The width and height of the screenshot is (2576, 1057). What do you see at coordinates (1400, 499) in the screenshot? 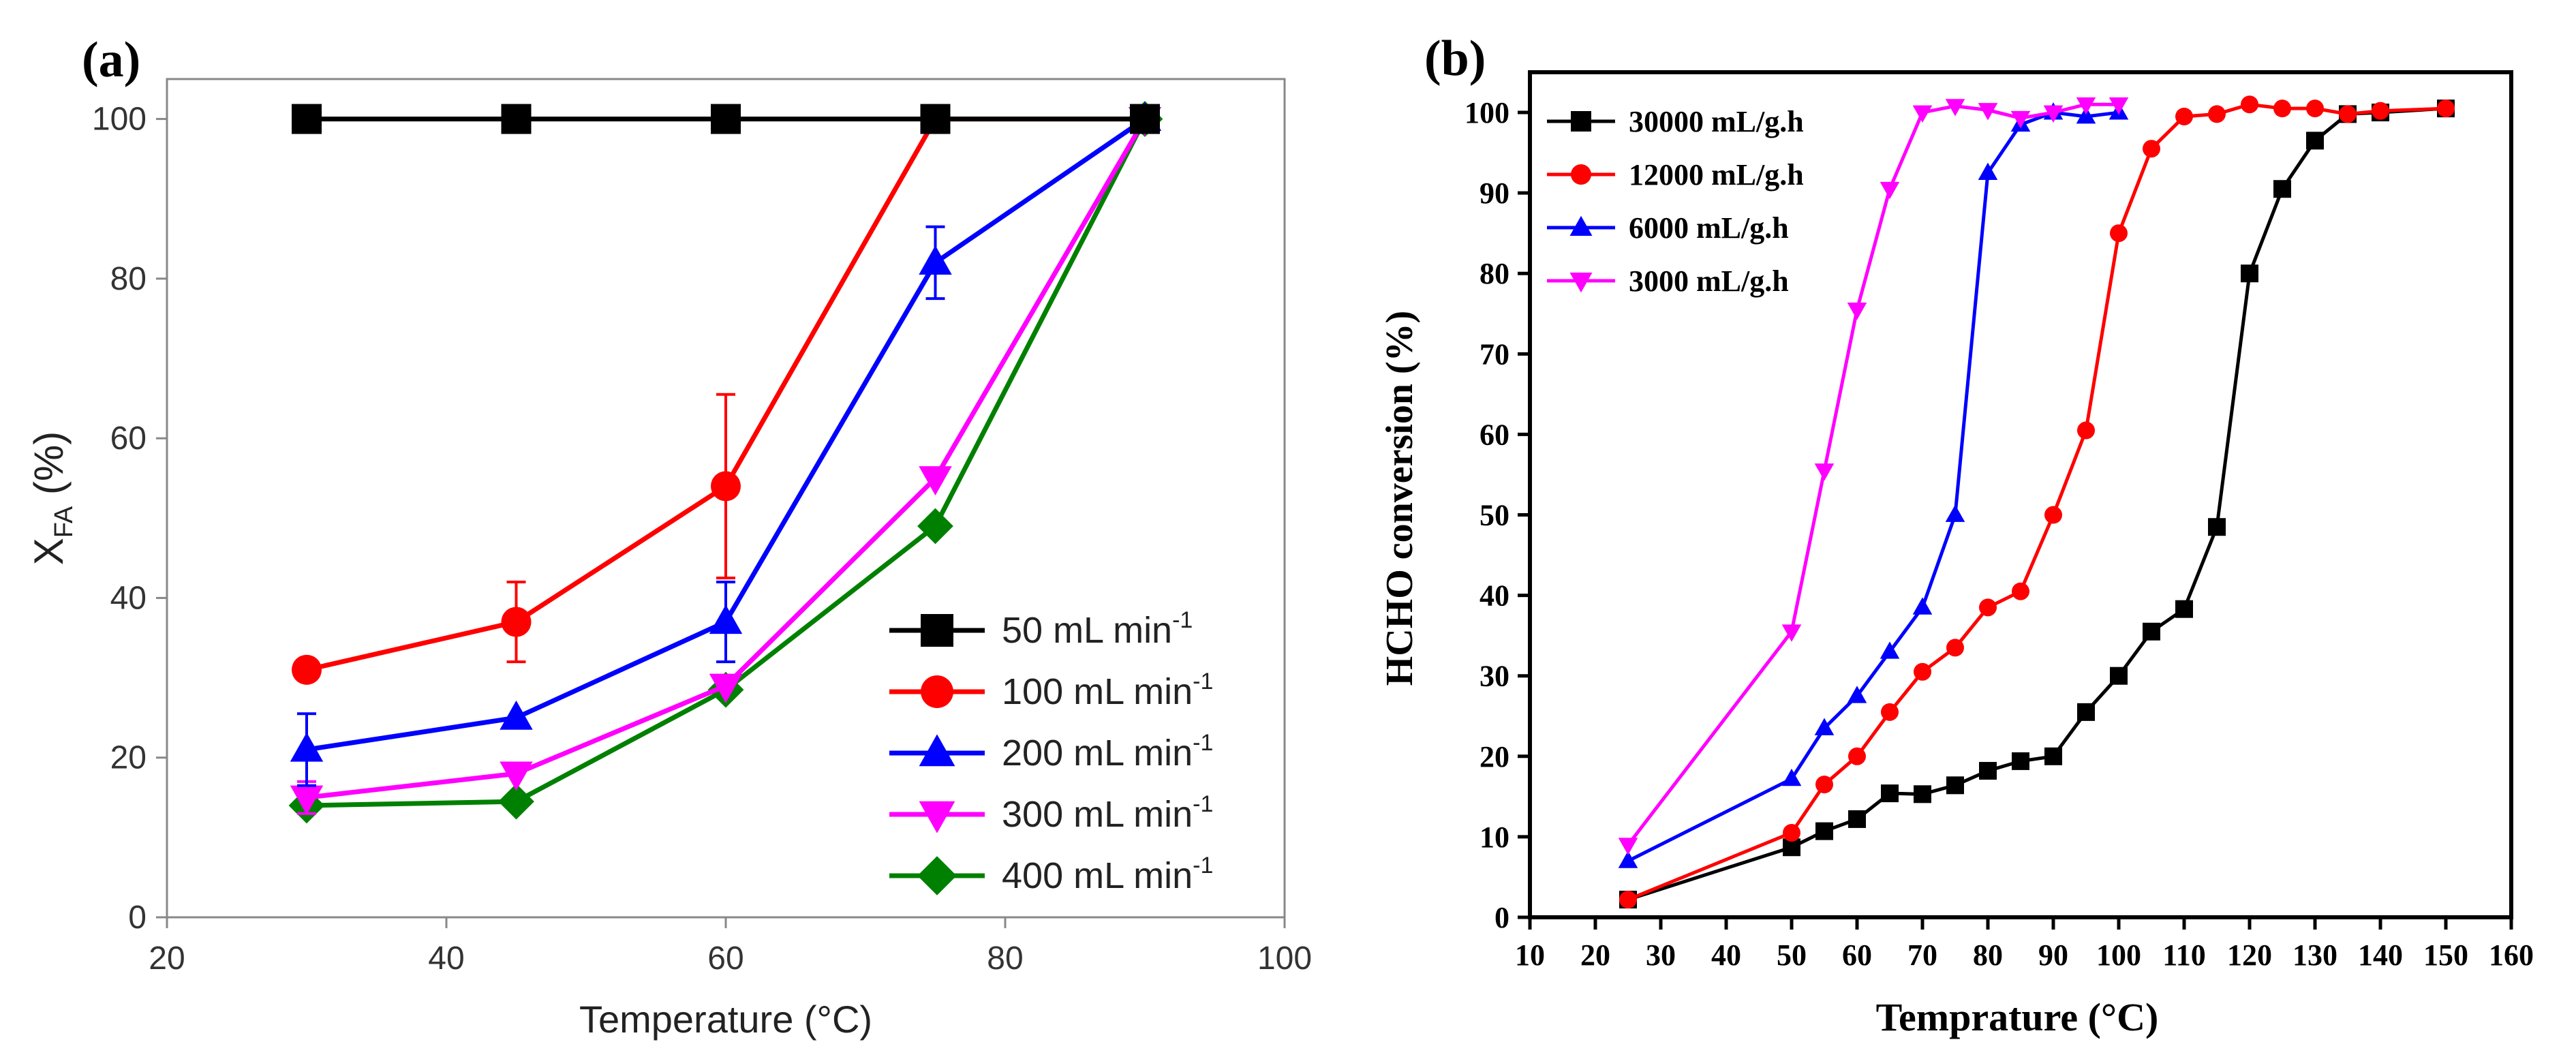
I see `y-axis-label-b: HCHO conversion (%)` at bounding box center [1400, 499].